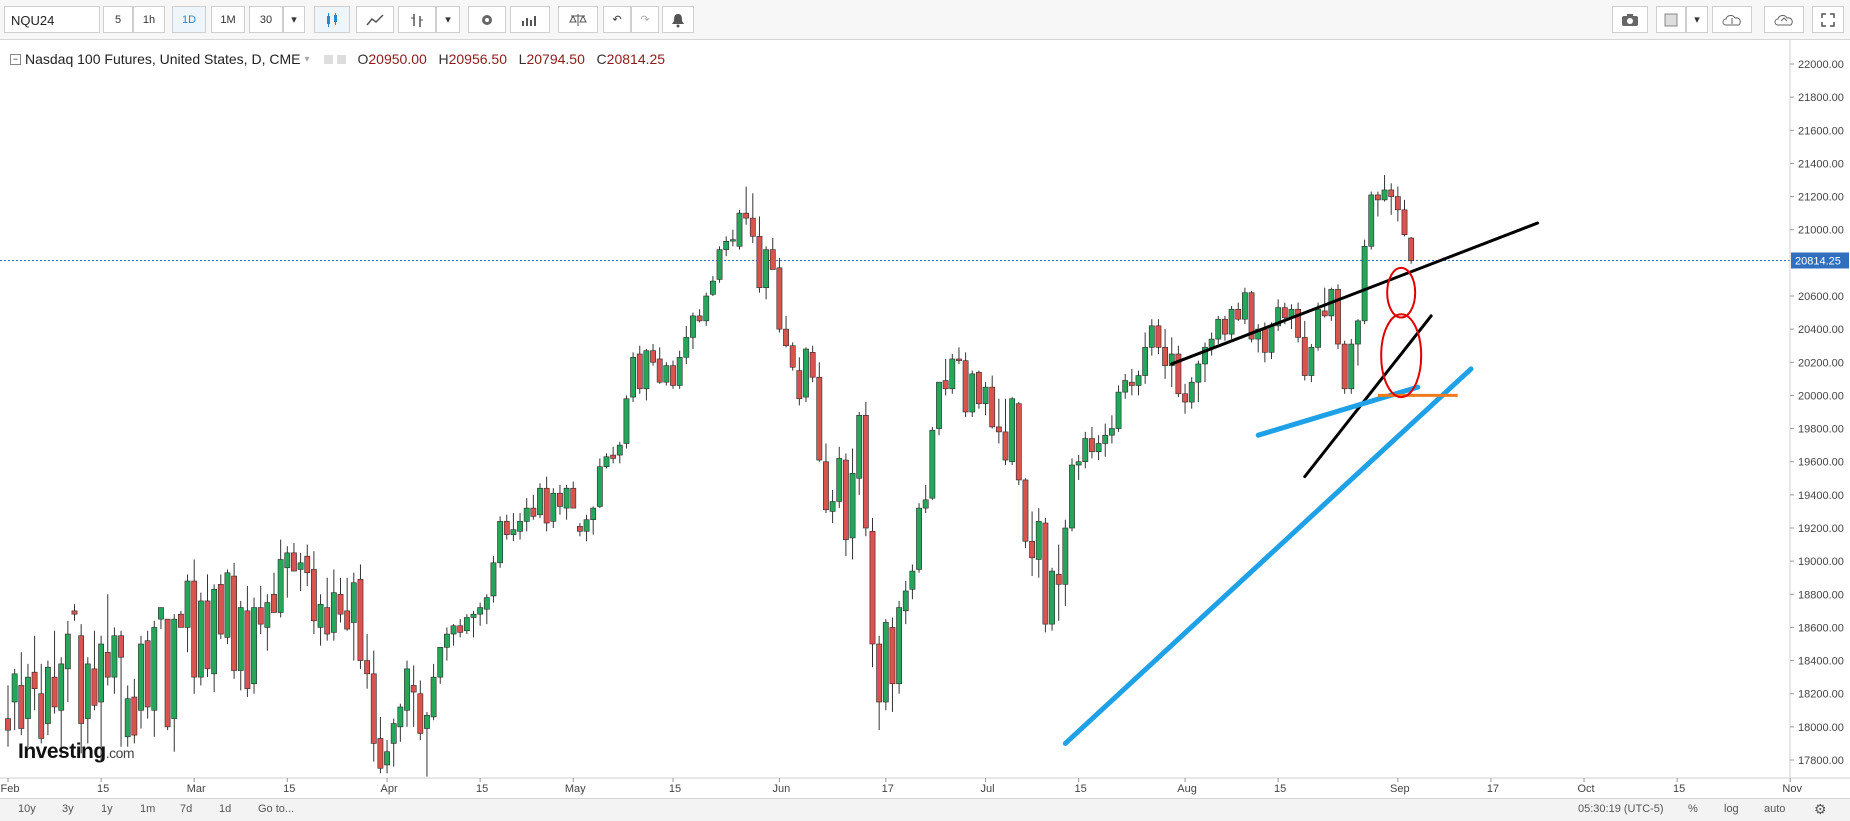 The image size is (1850, 821). I want to click on settings-gear-icon: ⚙, so click(1820, 809).